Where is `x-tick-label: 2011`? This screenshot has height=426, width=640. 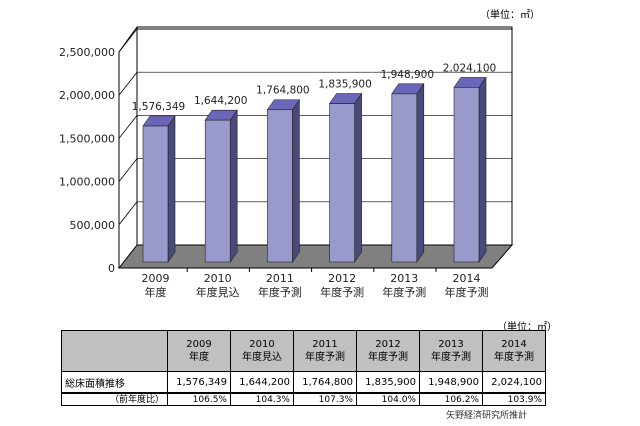
x-tick-label: 2011 is located at coordinates (280, 278).